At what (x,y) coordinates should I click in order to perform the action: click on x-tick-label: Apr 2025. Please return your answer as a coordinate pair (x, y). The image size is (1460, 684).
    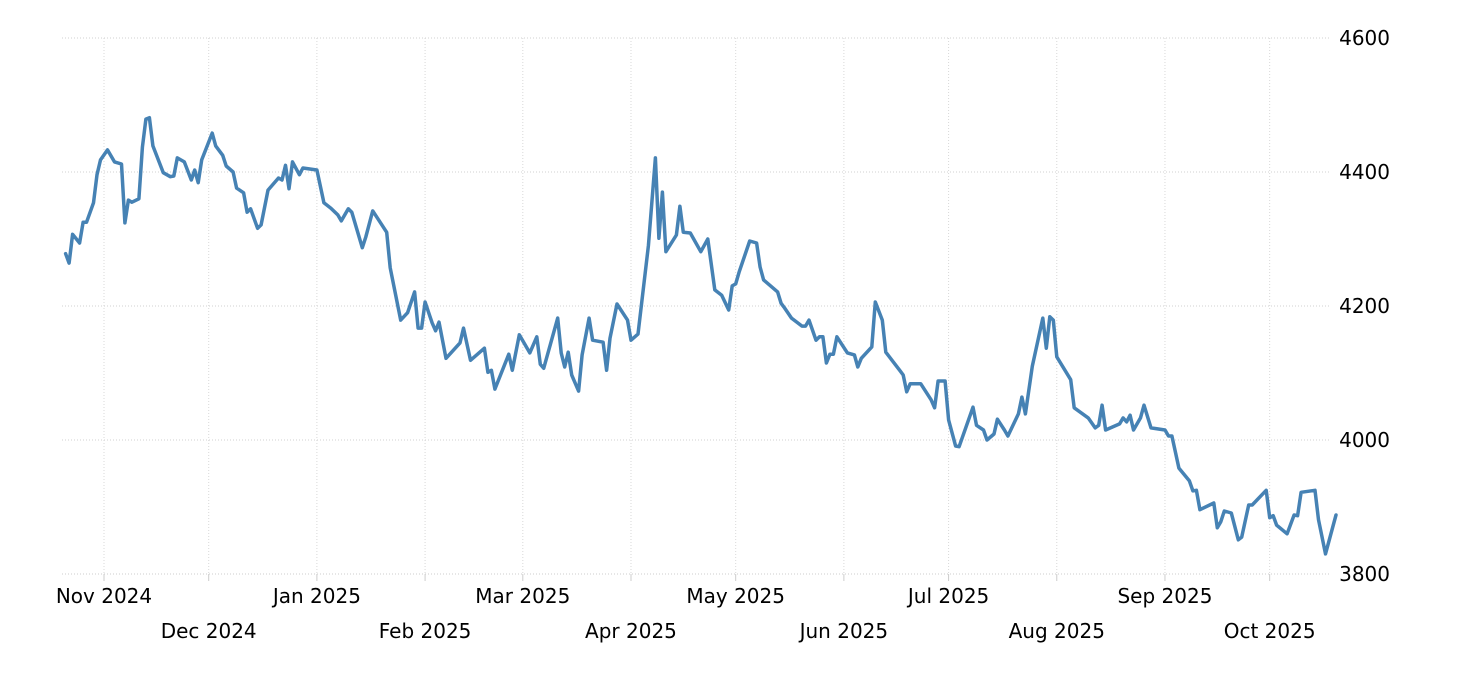
    Looking at the image, I should click on (631, 631).